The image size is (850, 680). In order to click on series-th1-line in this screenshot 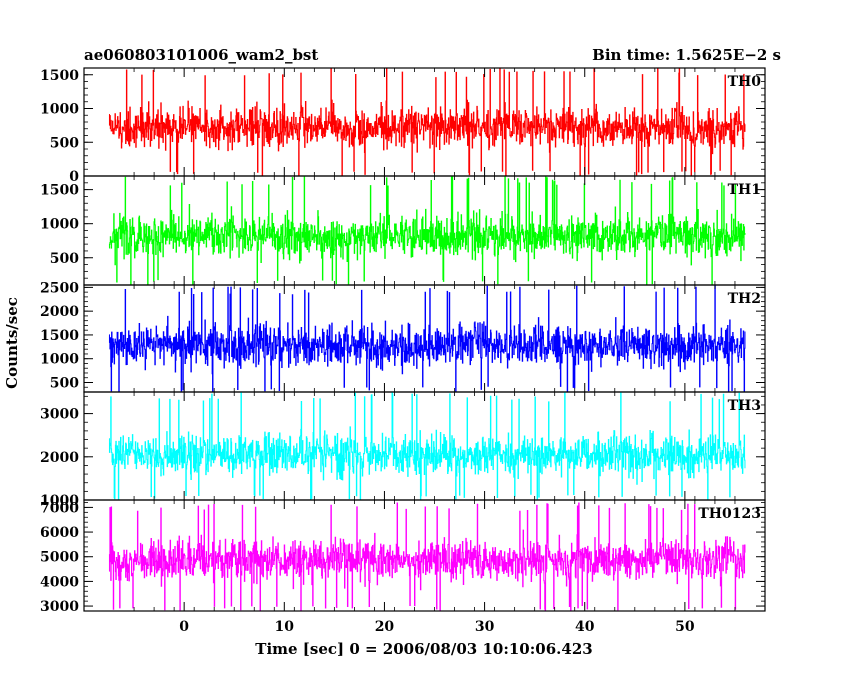, I will do `click(427, 230)`.